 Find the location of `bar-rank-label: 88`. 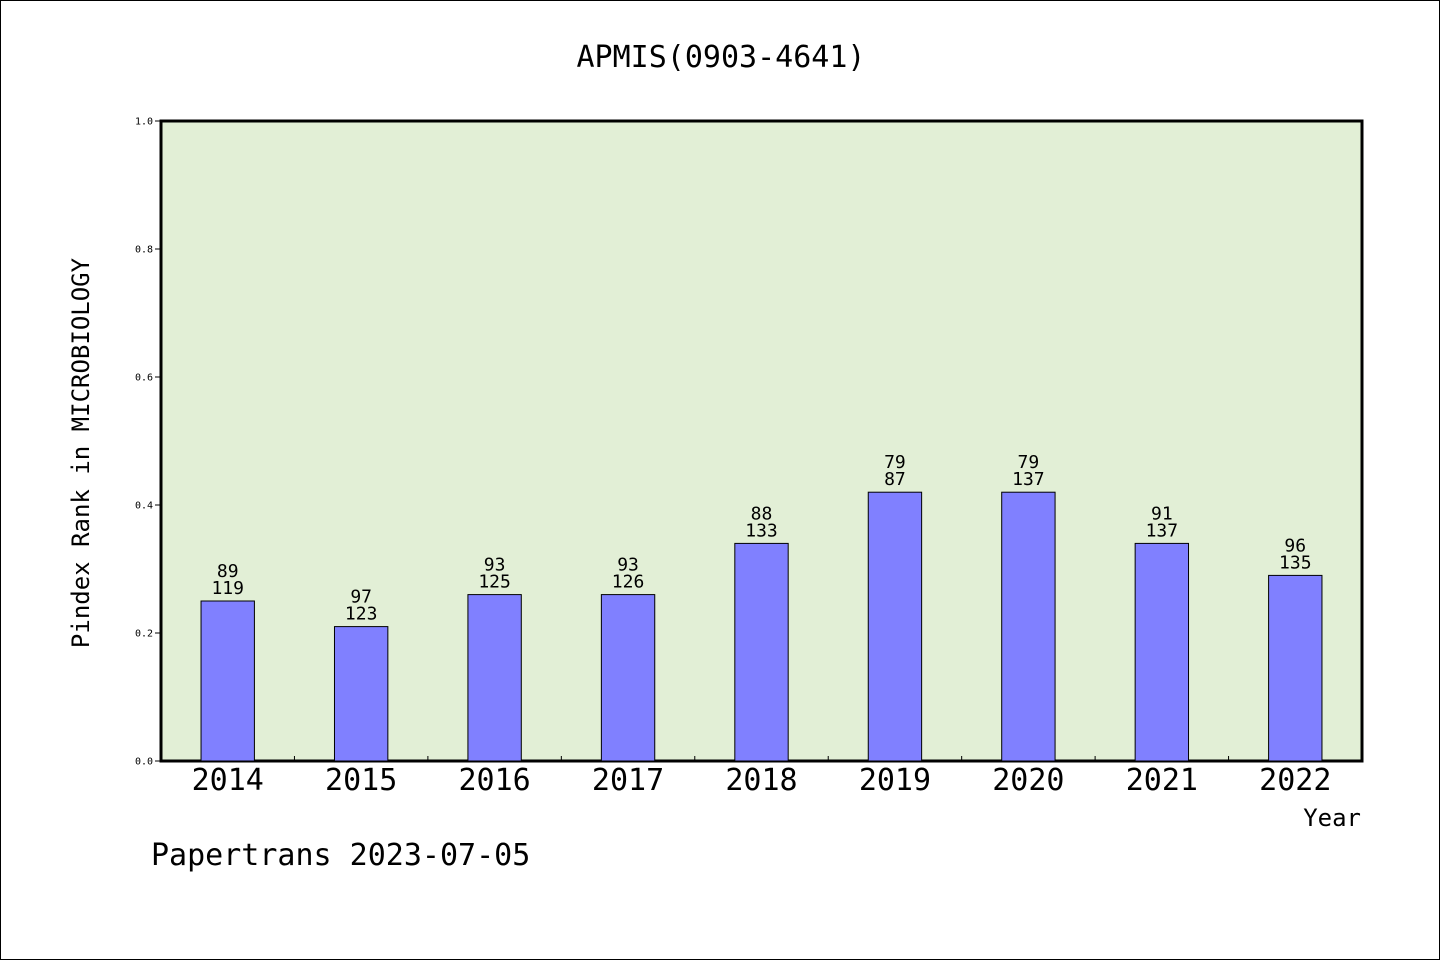

bar-rank-label: 88 is located at coordinates (762, 513).